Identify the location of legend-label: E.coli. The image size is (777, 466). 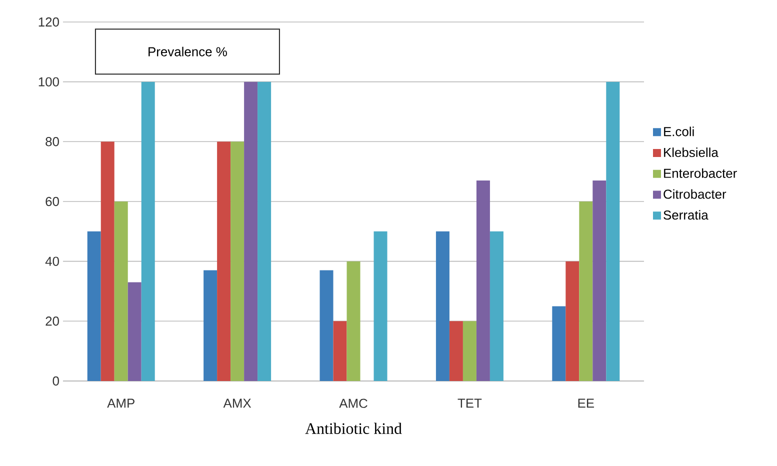
(679, 131).